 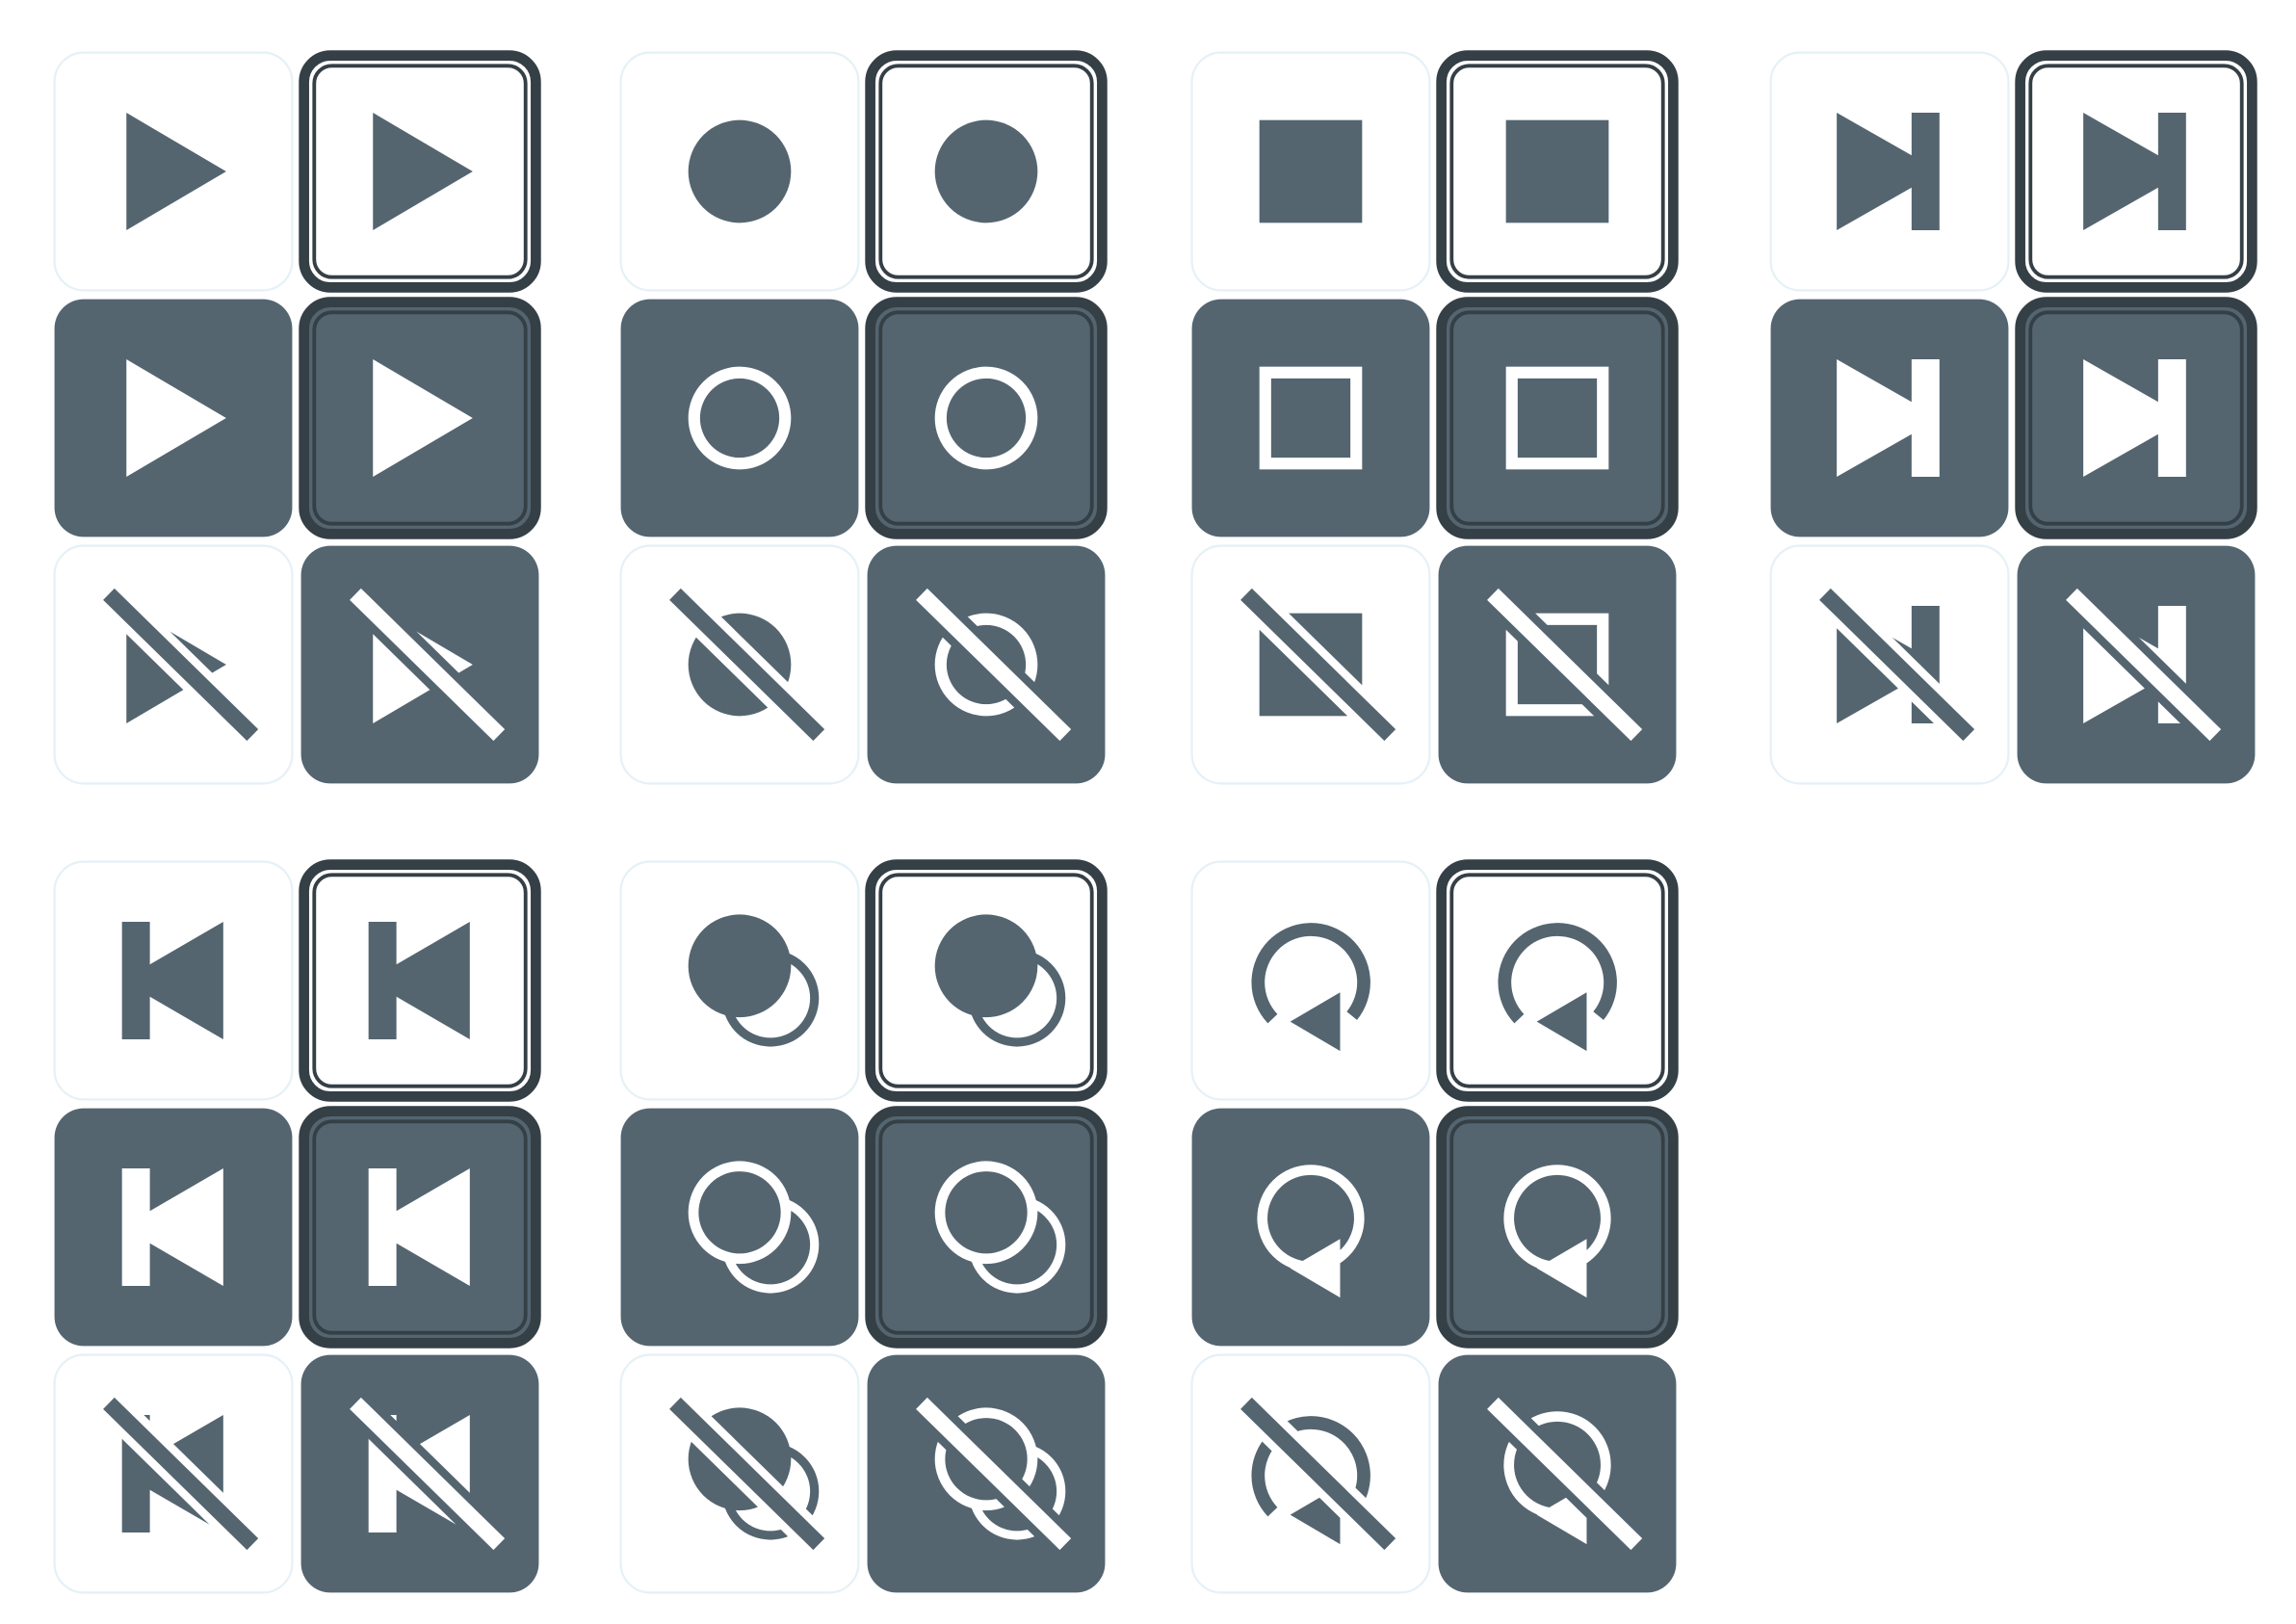 What do you see at coordinates (986, 980) in the screenshot?
I see `overdub-bordered-icon` at bounding box center [986, 980].